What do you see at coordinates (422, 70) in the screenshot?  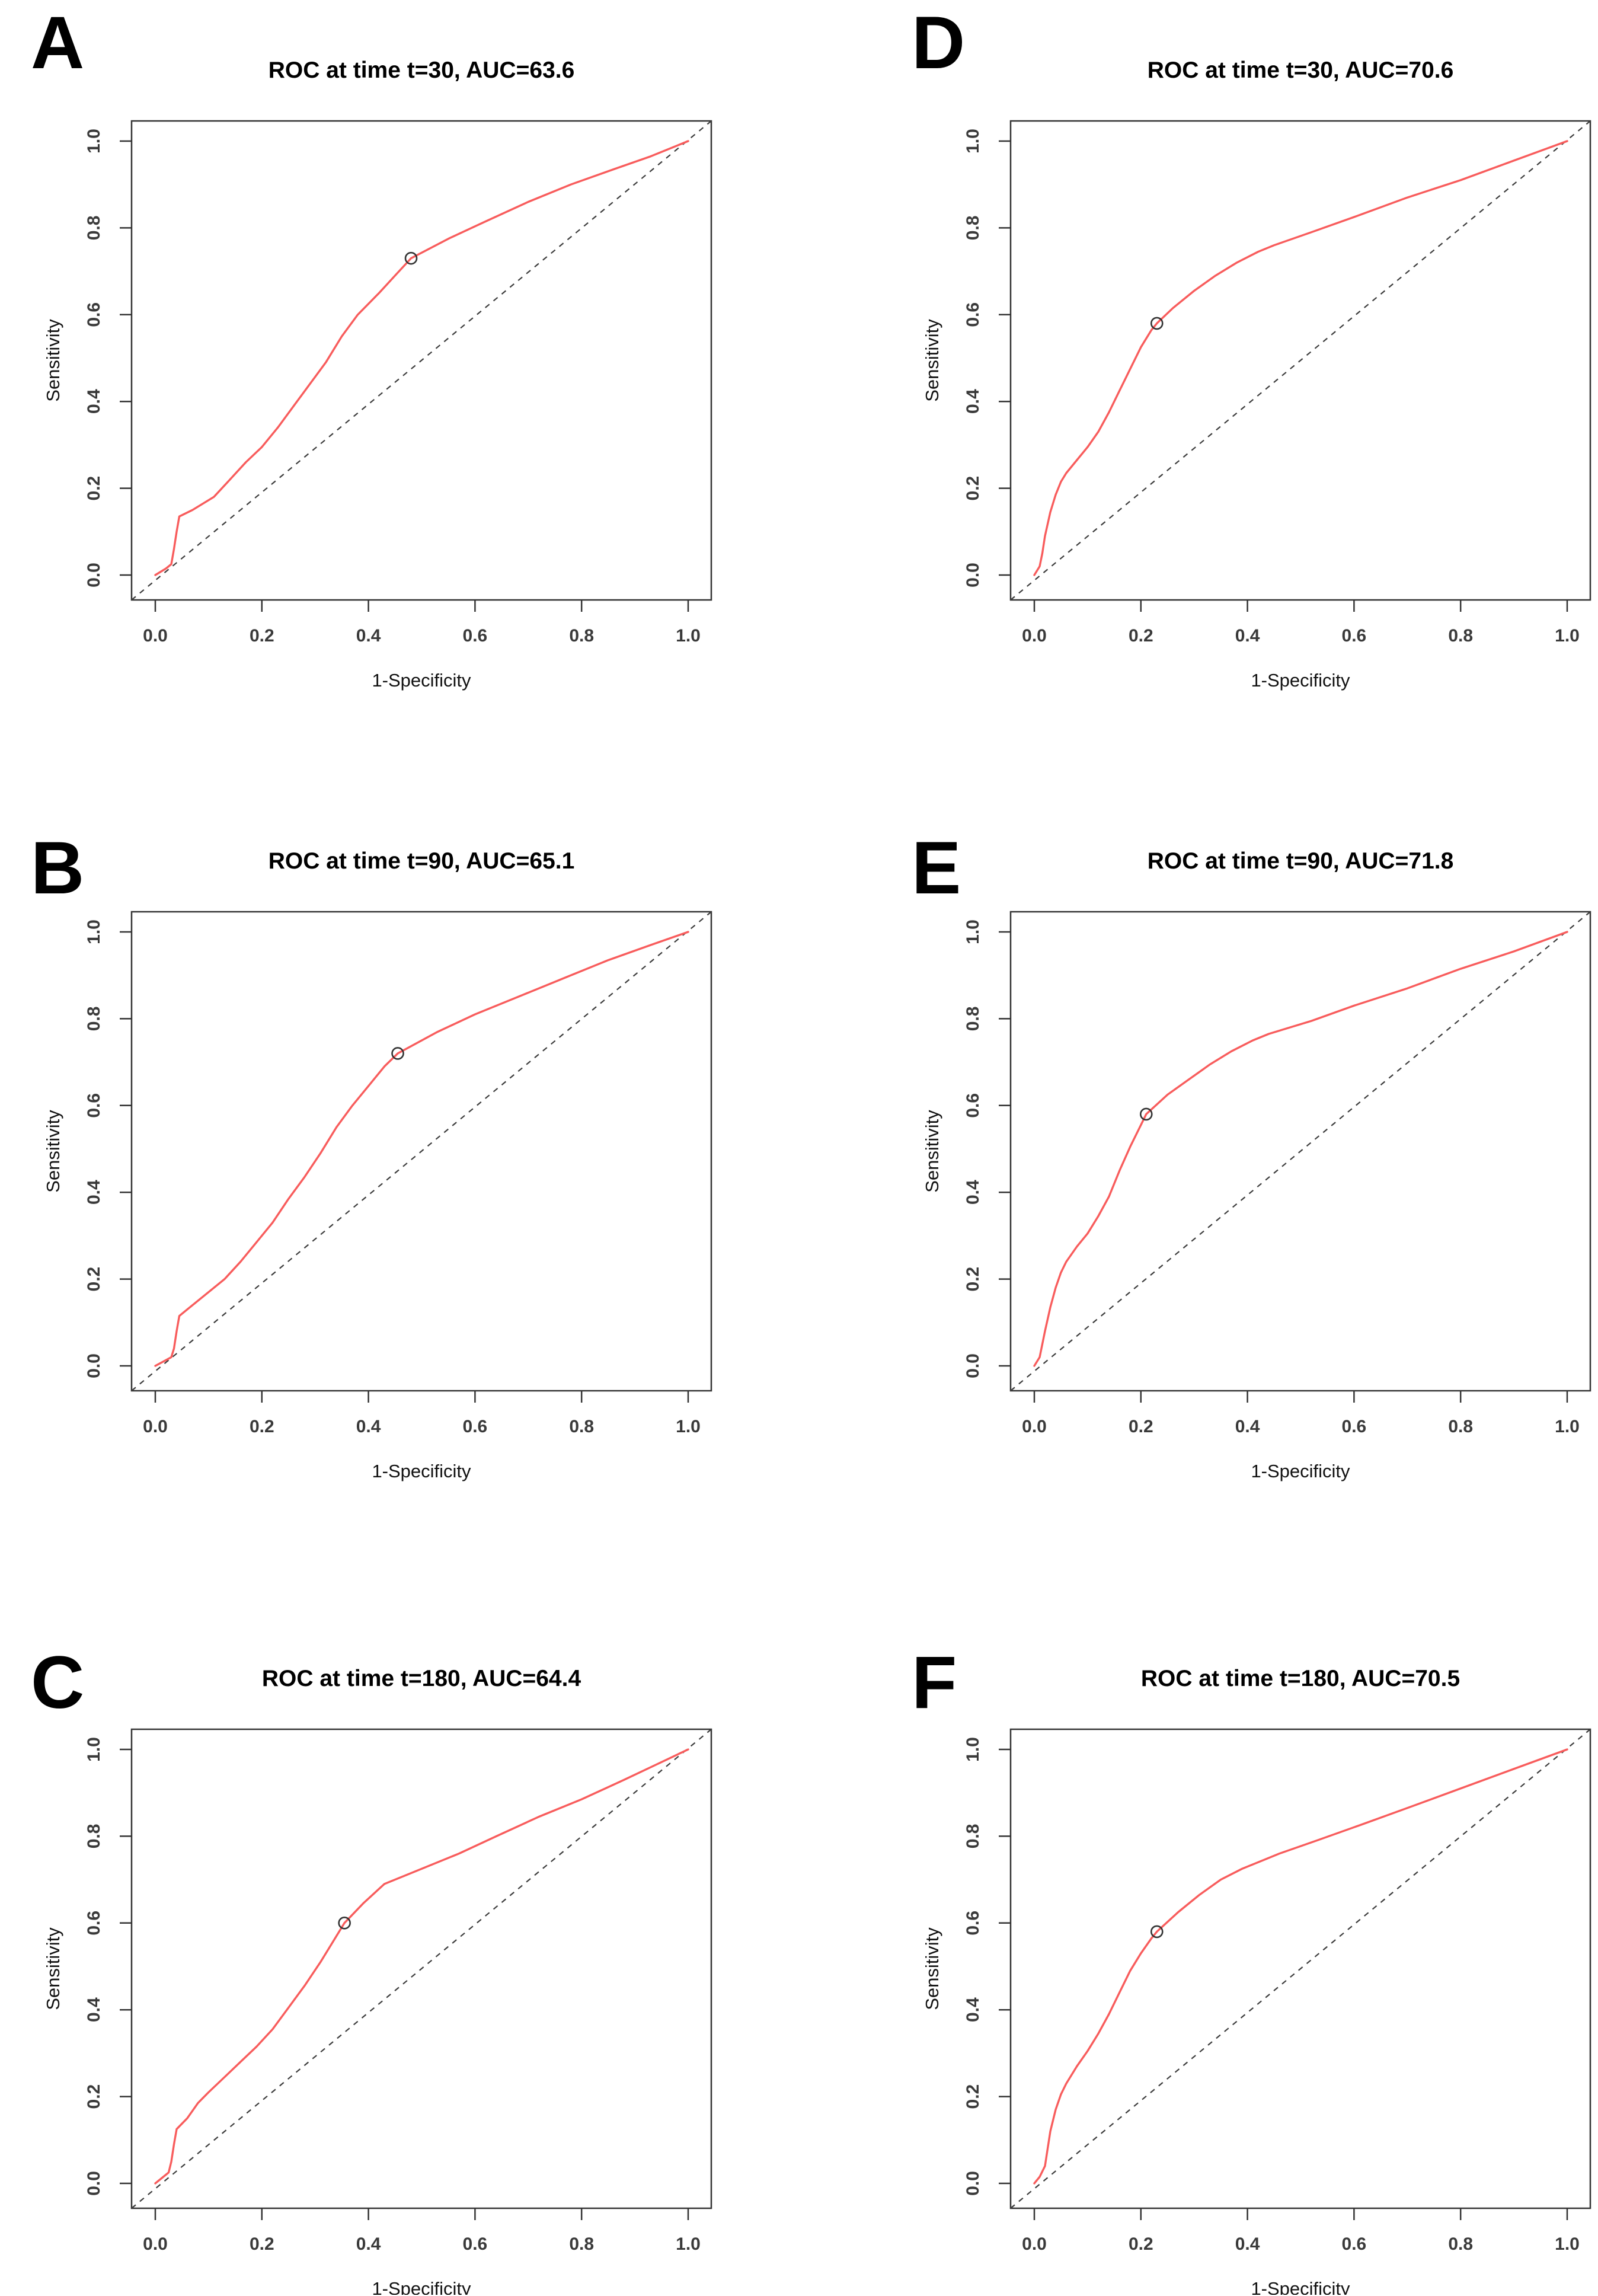 I see `chart-title: ROC at time t=30, AUC=63.6` at bounding box center [422, 70].